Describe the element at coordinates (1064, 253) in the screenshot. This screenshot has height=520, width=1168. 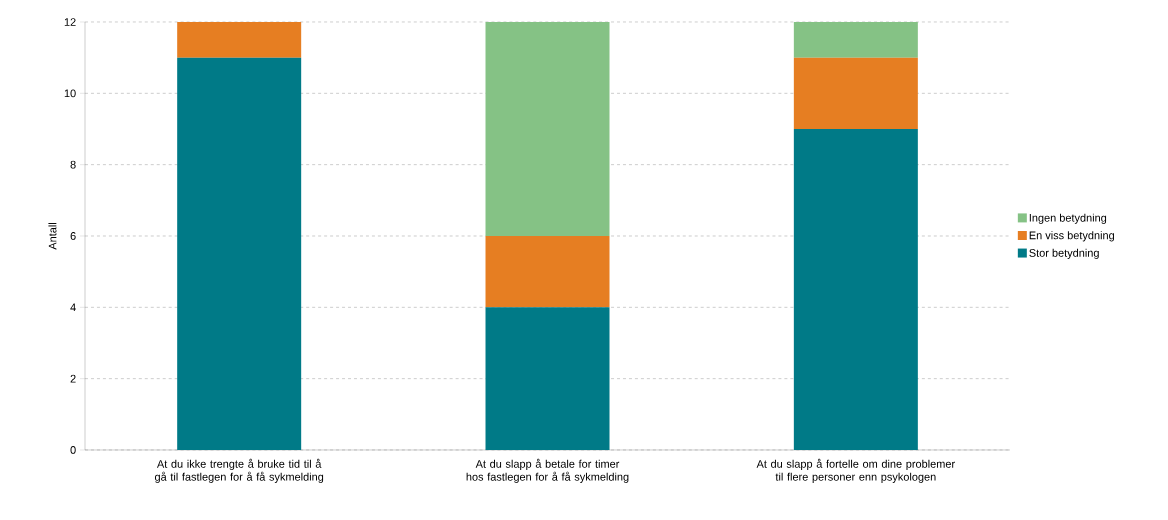
I see `legend-label: Stor betydning` at that location.